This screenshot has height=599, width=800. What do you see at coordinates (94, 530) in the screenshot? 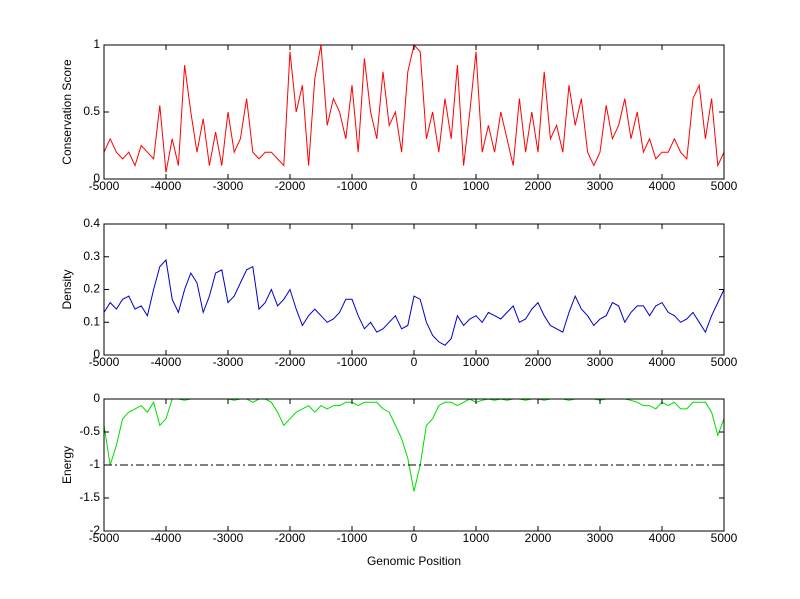
I see `y-tick-label: -2` at bounding box center [94, 530].